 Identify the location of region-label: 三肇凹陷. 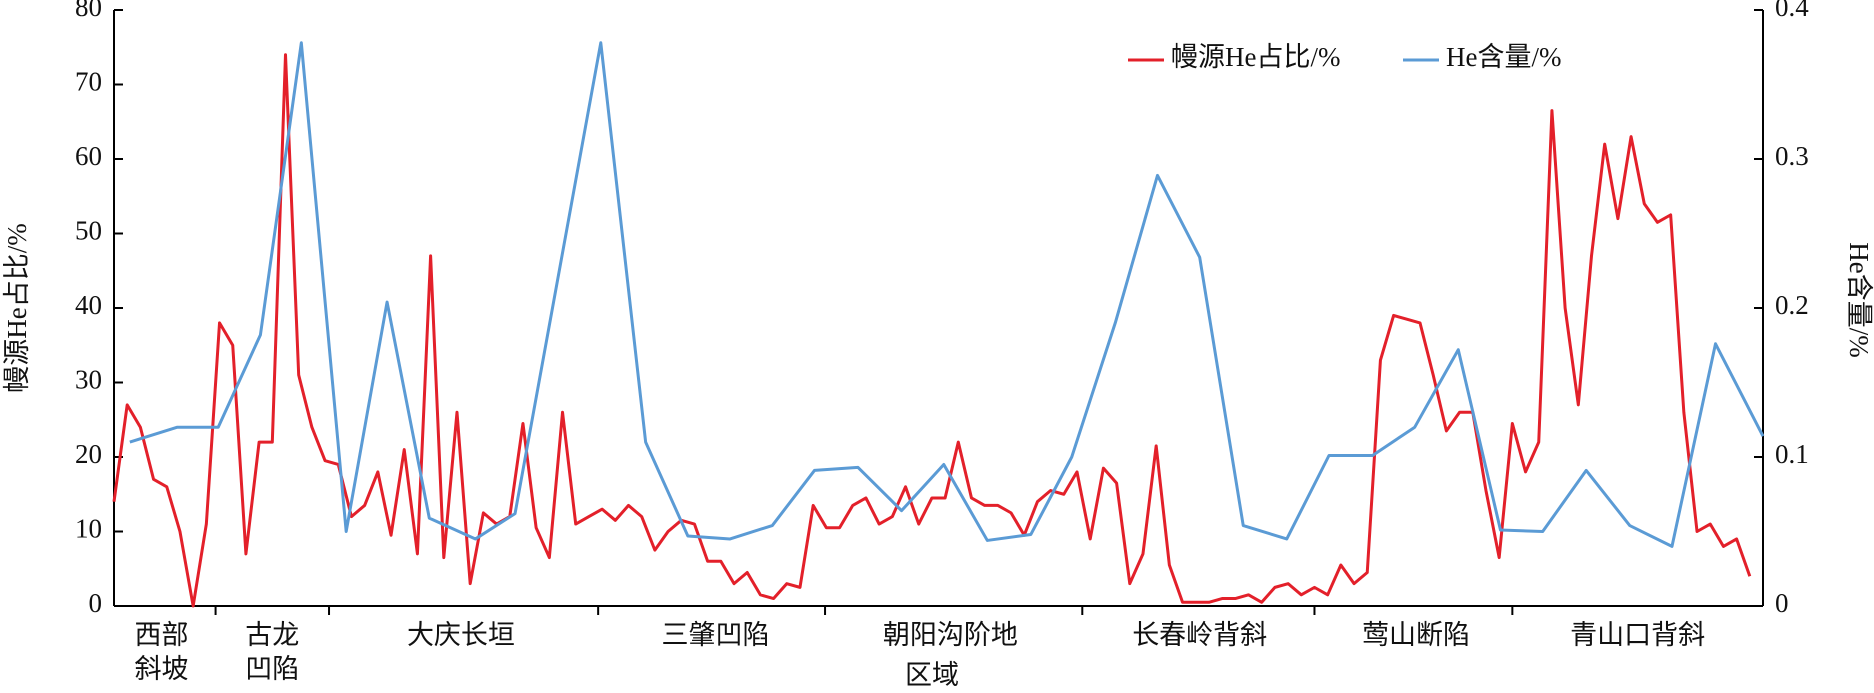
(716, 635).